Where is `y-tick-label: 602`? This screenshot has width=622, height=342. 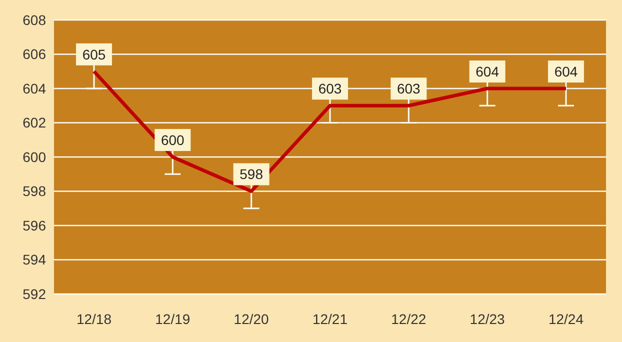
y-tick-label: 602 is located at coordinates (34, 122).